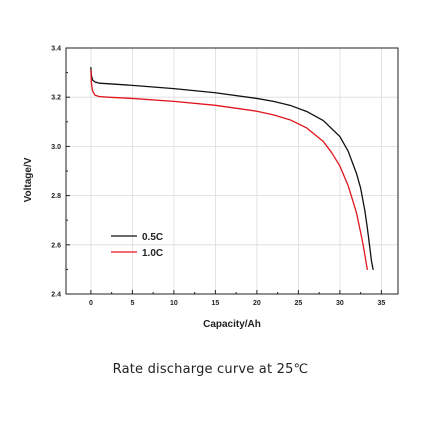 This screenshot has height=421, width=421. What do you see at coordinates (60, 172) in the screenshot?
I see `y-axis-ticks: 2.4 2.6 2.8 3.0 3.2 3.4` at bounding box center [60, 172].